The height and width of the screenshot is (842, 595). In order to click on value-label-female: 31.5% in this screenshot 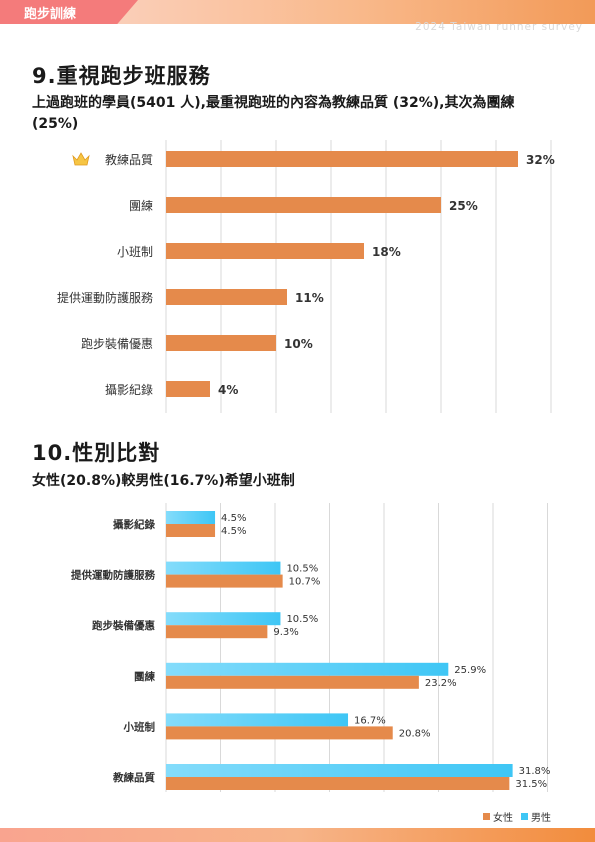, I will do `click(531, 784)`.